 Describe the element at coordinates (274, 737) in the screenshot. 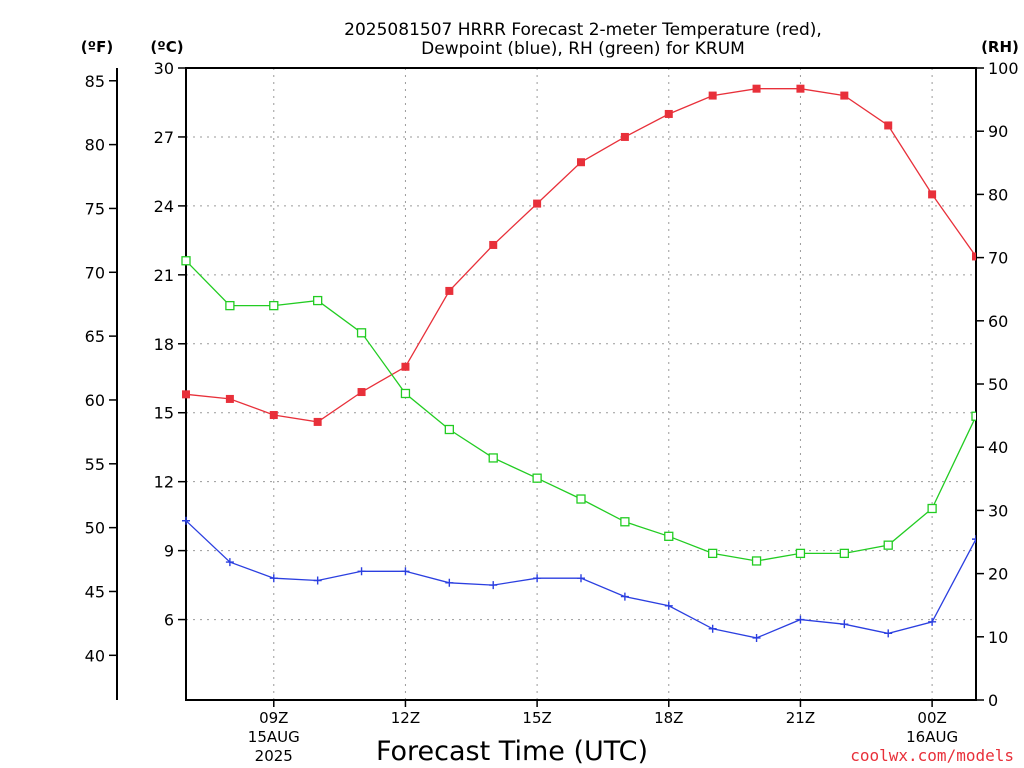

I see `x-axis-date-label: 15AUG` at that location.